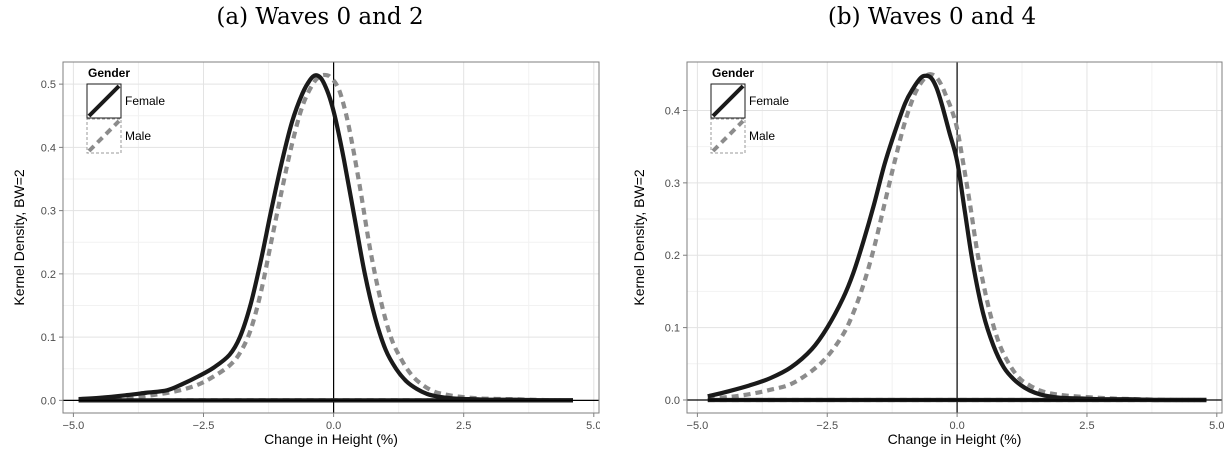 This screenshot has width=1224, height=463. What do you see at coordinates (320, 17) in the screenshot?
I see `panel-a-caption: (a) Waves 0 and 2` at bounding box center [320, 17].